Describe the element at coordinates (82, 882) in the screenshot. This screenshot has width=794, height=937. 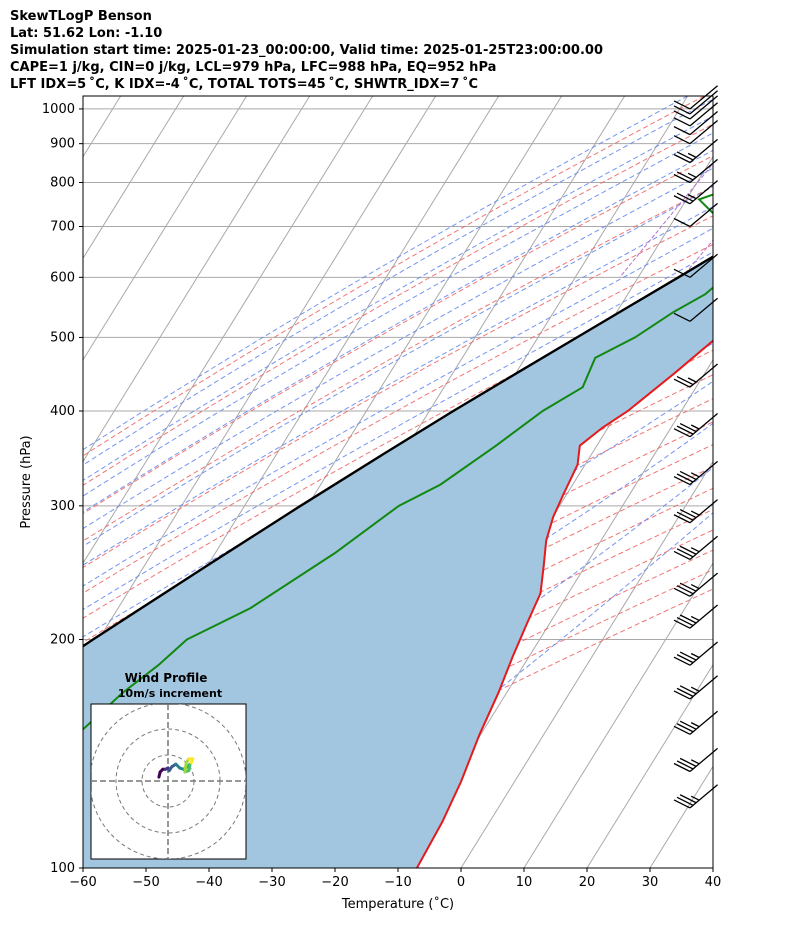
I see `x-tick-label: −60` at that location.